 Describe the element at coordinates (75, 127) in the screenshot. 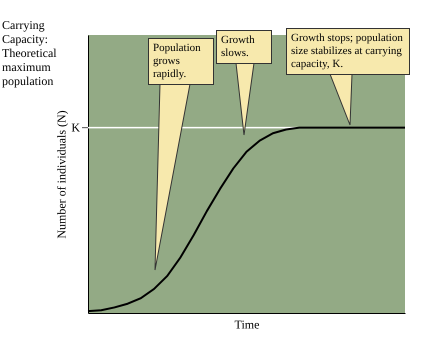

I see `ref-line-label: K` at that location.